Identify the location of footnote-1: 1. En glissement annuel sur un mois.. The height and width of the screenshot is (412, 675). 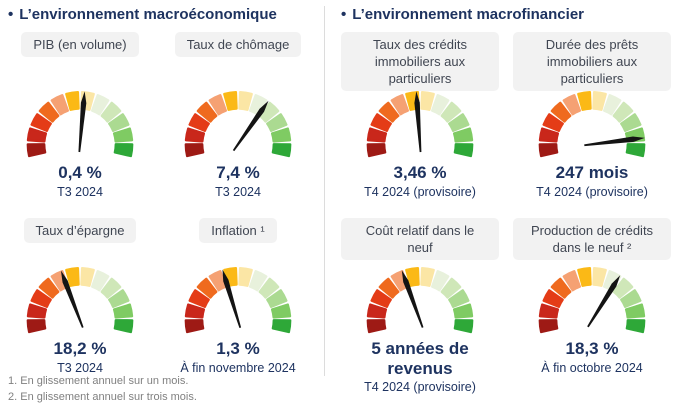
(98, 381).